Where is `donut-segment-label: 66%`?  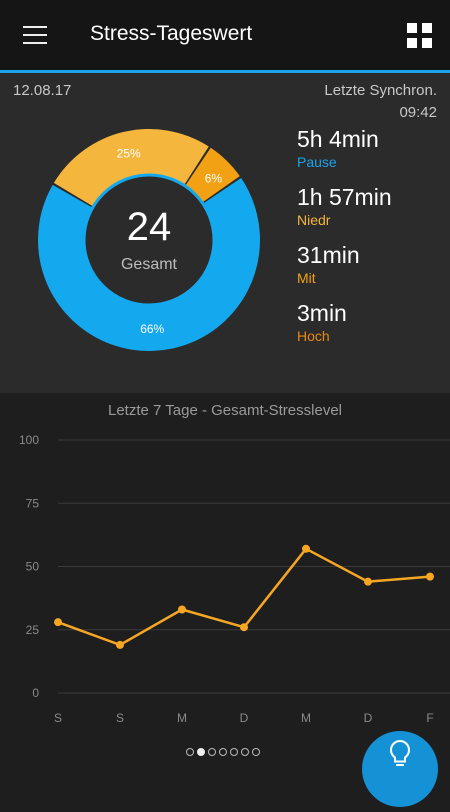
donut-segment-label: 66% is located at coordinates (152, 329).